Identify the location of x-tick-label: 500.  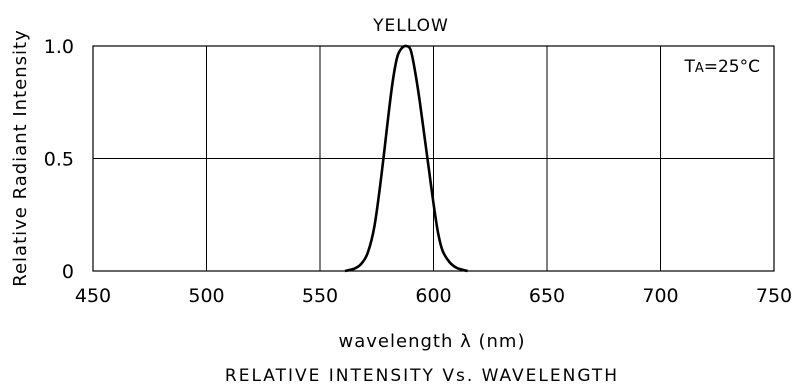
(206, 296).